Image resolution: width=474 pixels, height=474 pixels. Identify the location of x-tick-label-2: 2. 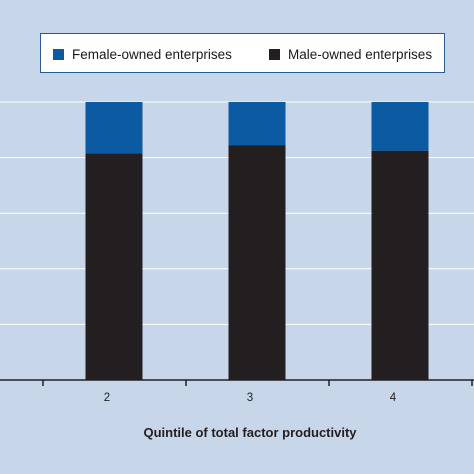
(107, 398).